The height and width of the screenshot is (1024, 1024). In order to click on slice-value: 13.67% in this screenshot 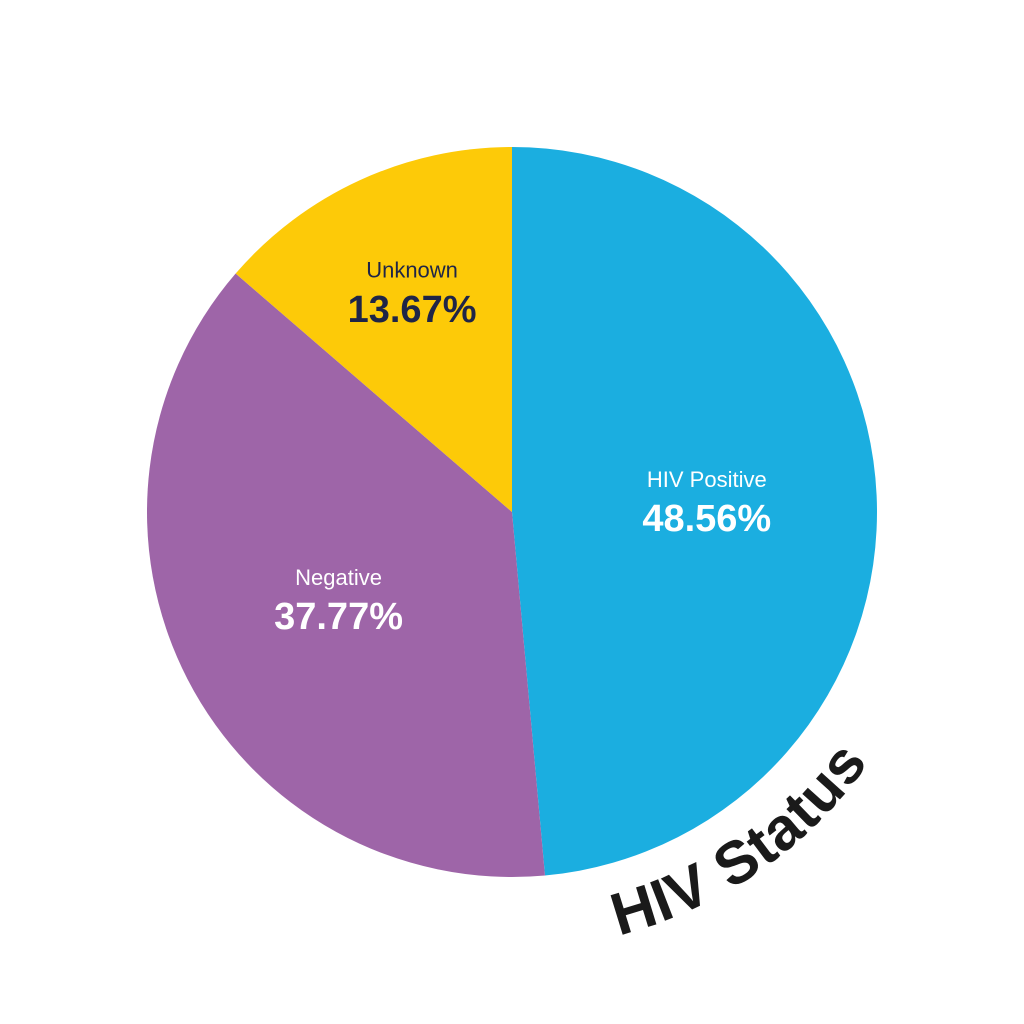, I will do `click(412, 310)`.